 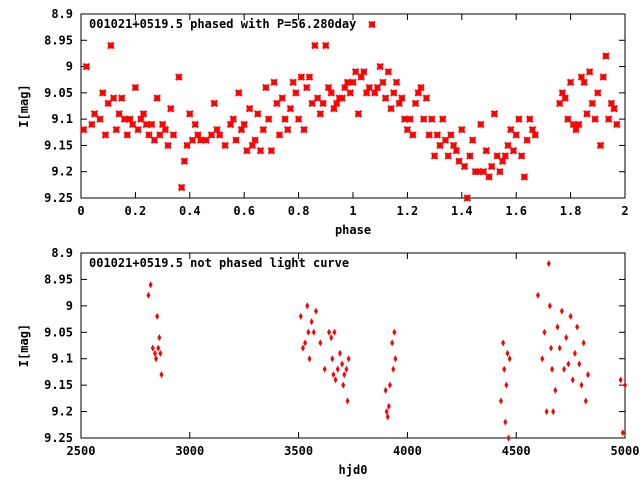 I want to click on y-tick-label: 9.1, so click(x=62, y=119).